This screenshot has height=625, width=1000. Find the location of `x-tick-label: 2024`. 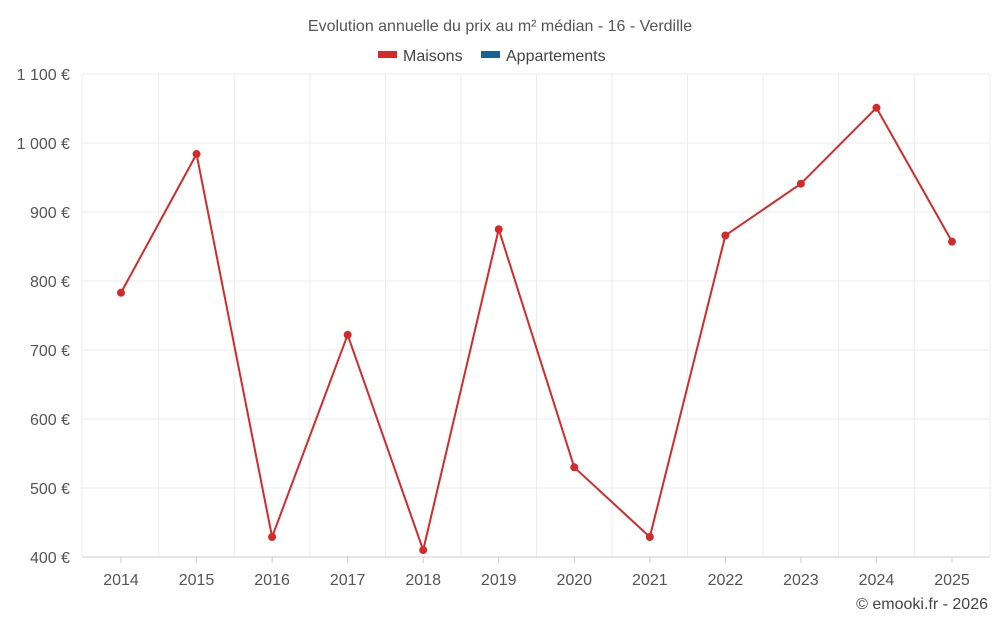

x-tick-label: 2024 is located at coordinates (877, 580).